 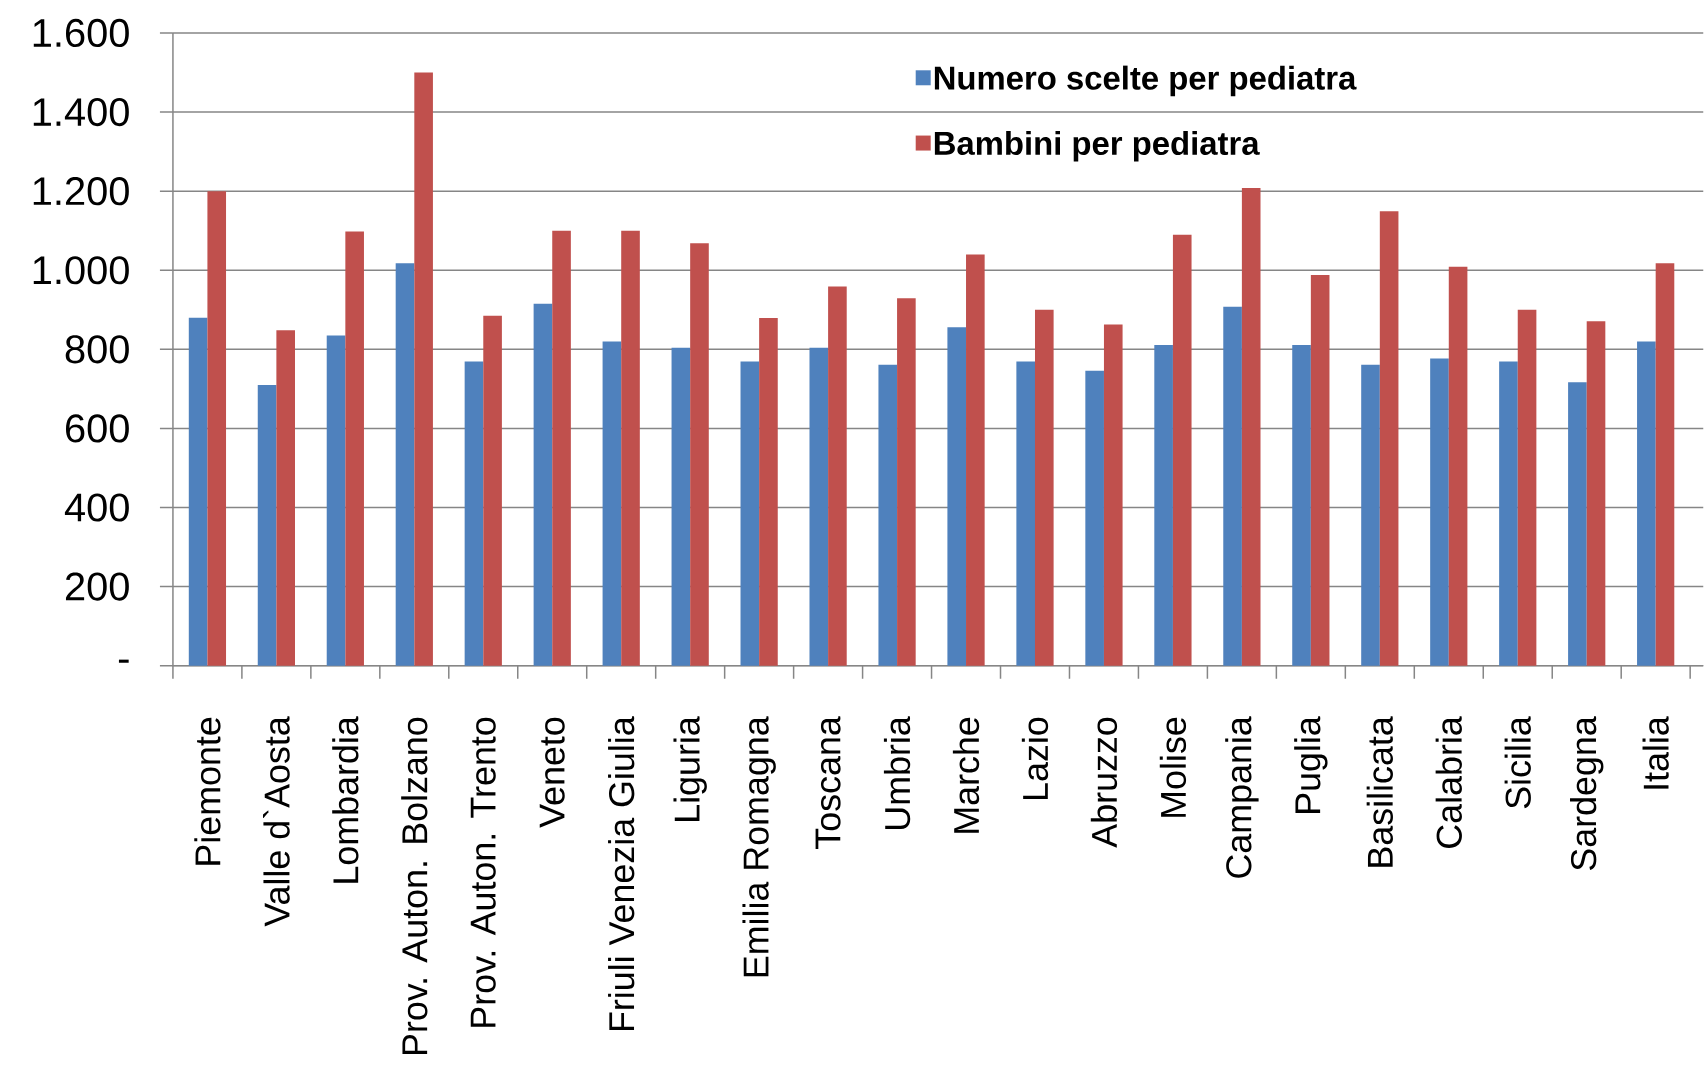 What do you see at coordinates (621, 873) in the screenshot?
I see `x-tick-label: Friuli Venezia Giulia` at bounding box center [621, 873].